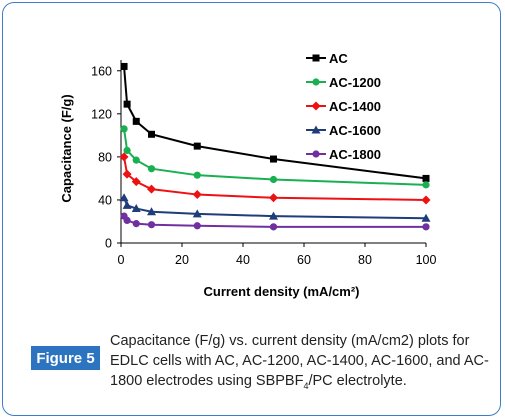  Describe the element at coordinates (338, 58) in the screenshot. I see `legend-label: AC` at that location.